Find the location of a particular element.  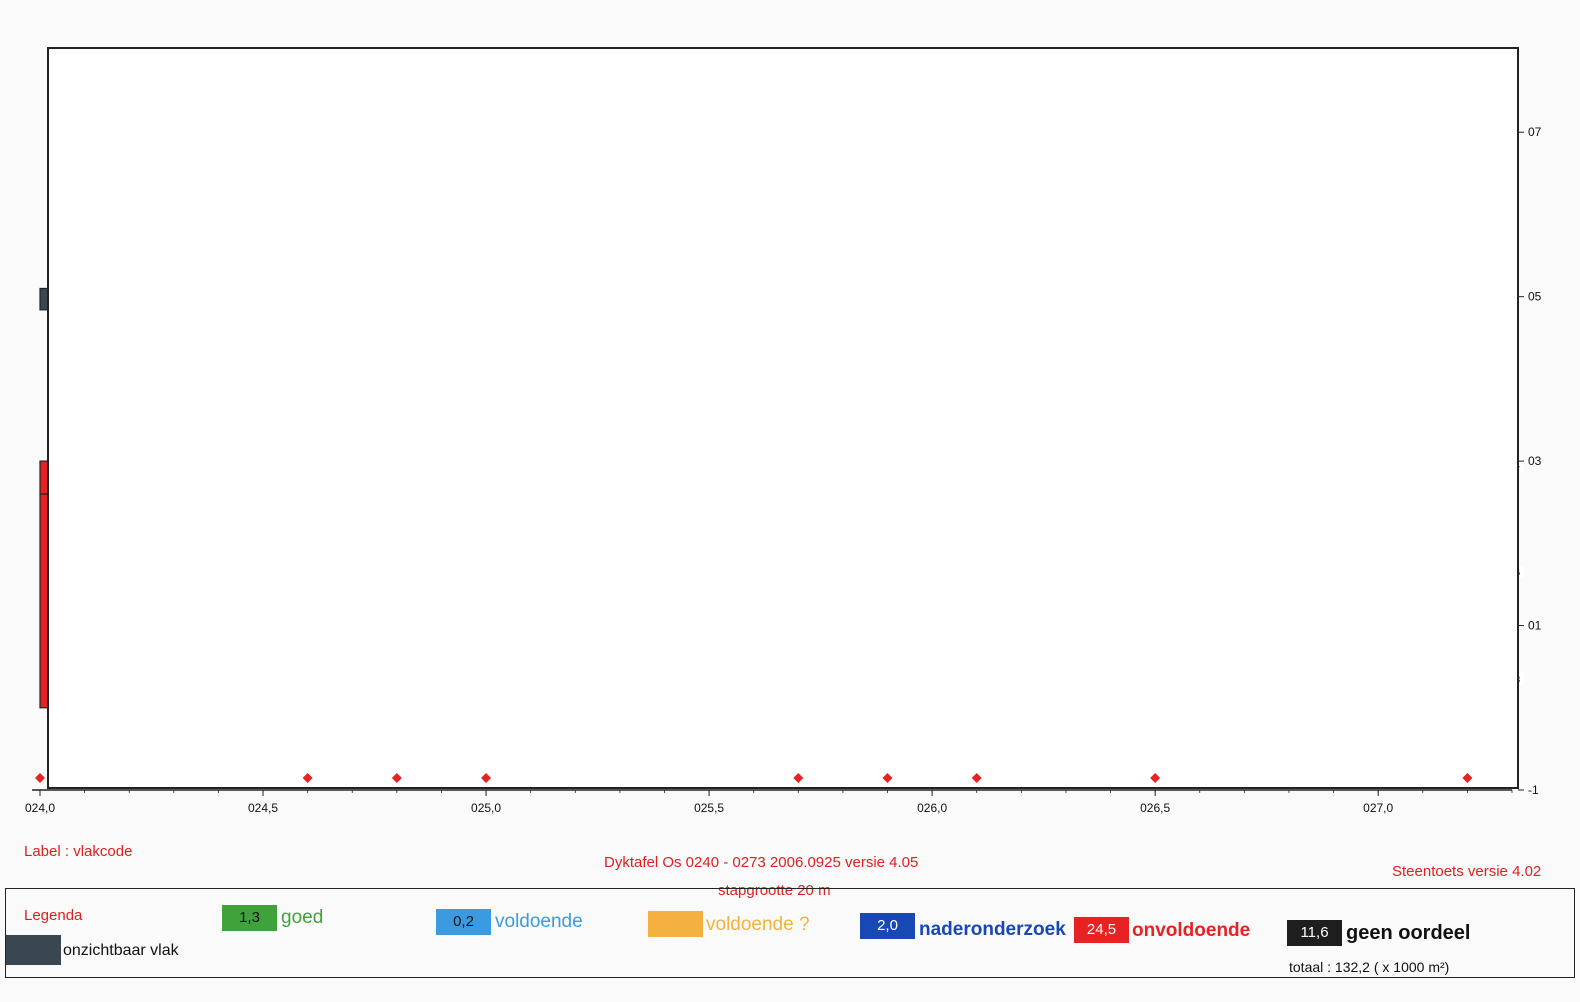

step-size: stapgrootte 20 m is located at coordinates (774, 890).